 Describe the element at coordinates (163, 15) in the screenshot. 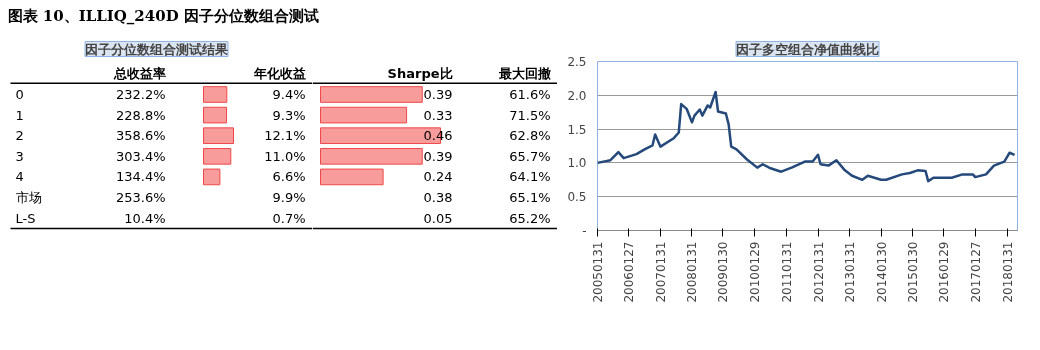

I see `chart-title: 图表 10、ILLIQ_240D 因子分位数组合测试` at that location.